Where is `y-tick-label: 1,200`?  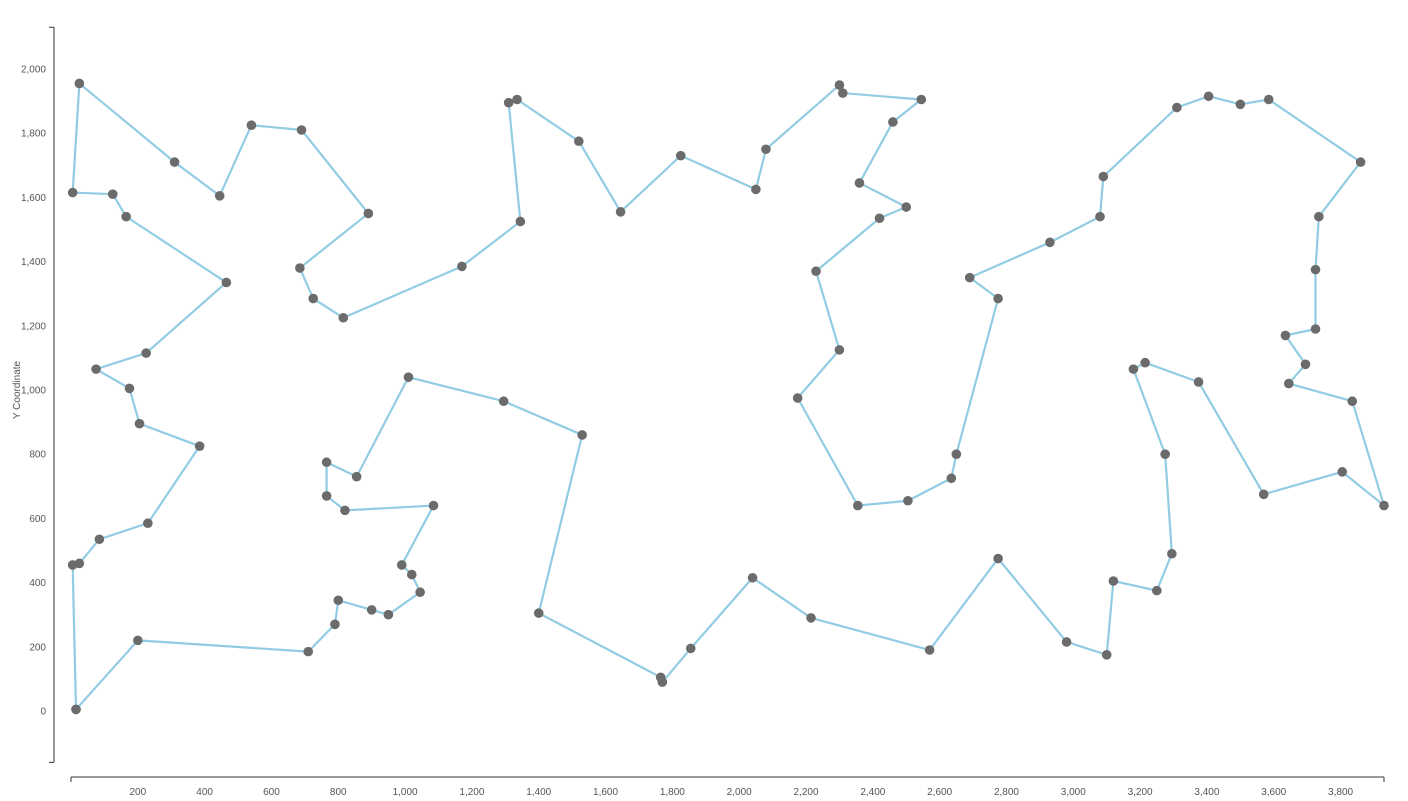 y-tick-label: 1,200 is located at coordinates (33, 326).